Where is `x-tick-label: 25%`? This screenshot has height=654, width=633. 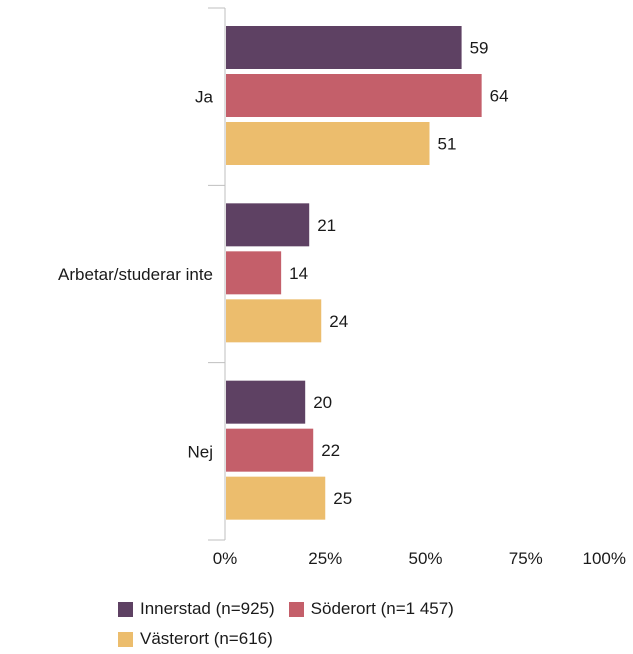
x-tick-label: 25% is located at coordinates (325, 558).